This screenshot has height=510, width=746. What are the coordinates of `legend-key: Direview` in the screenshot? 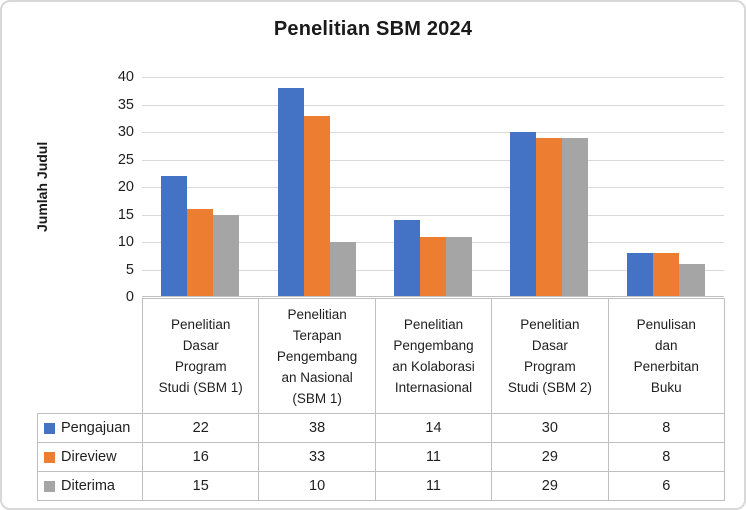 It's located at (90, 457).